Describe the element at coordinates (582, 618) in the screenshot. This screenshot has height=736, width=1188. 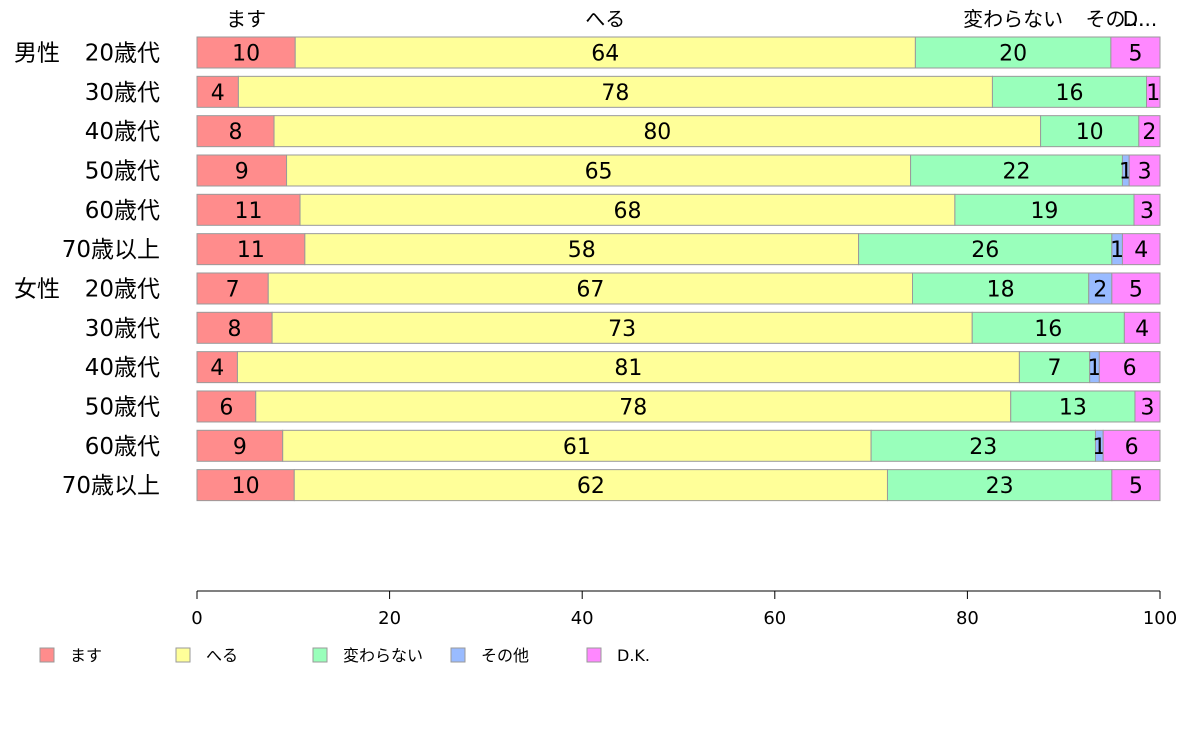
I see `x-tick-label: 40` at that location.